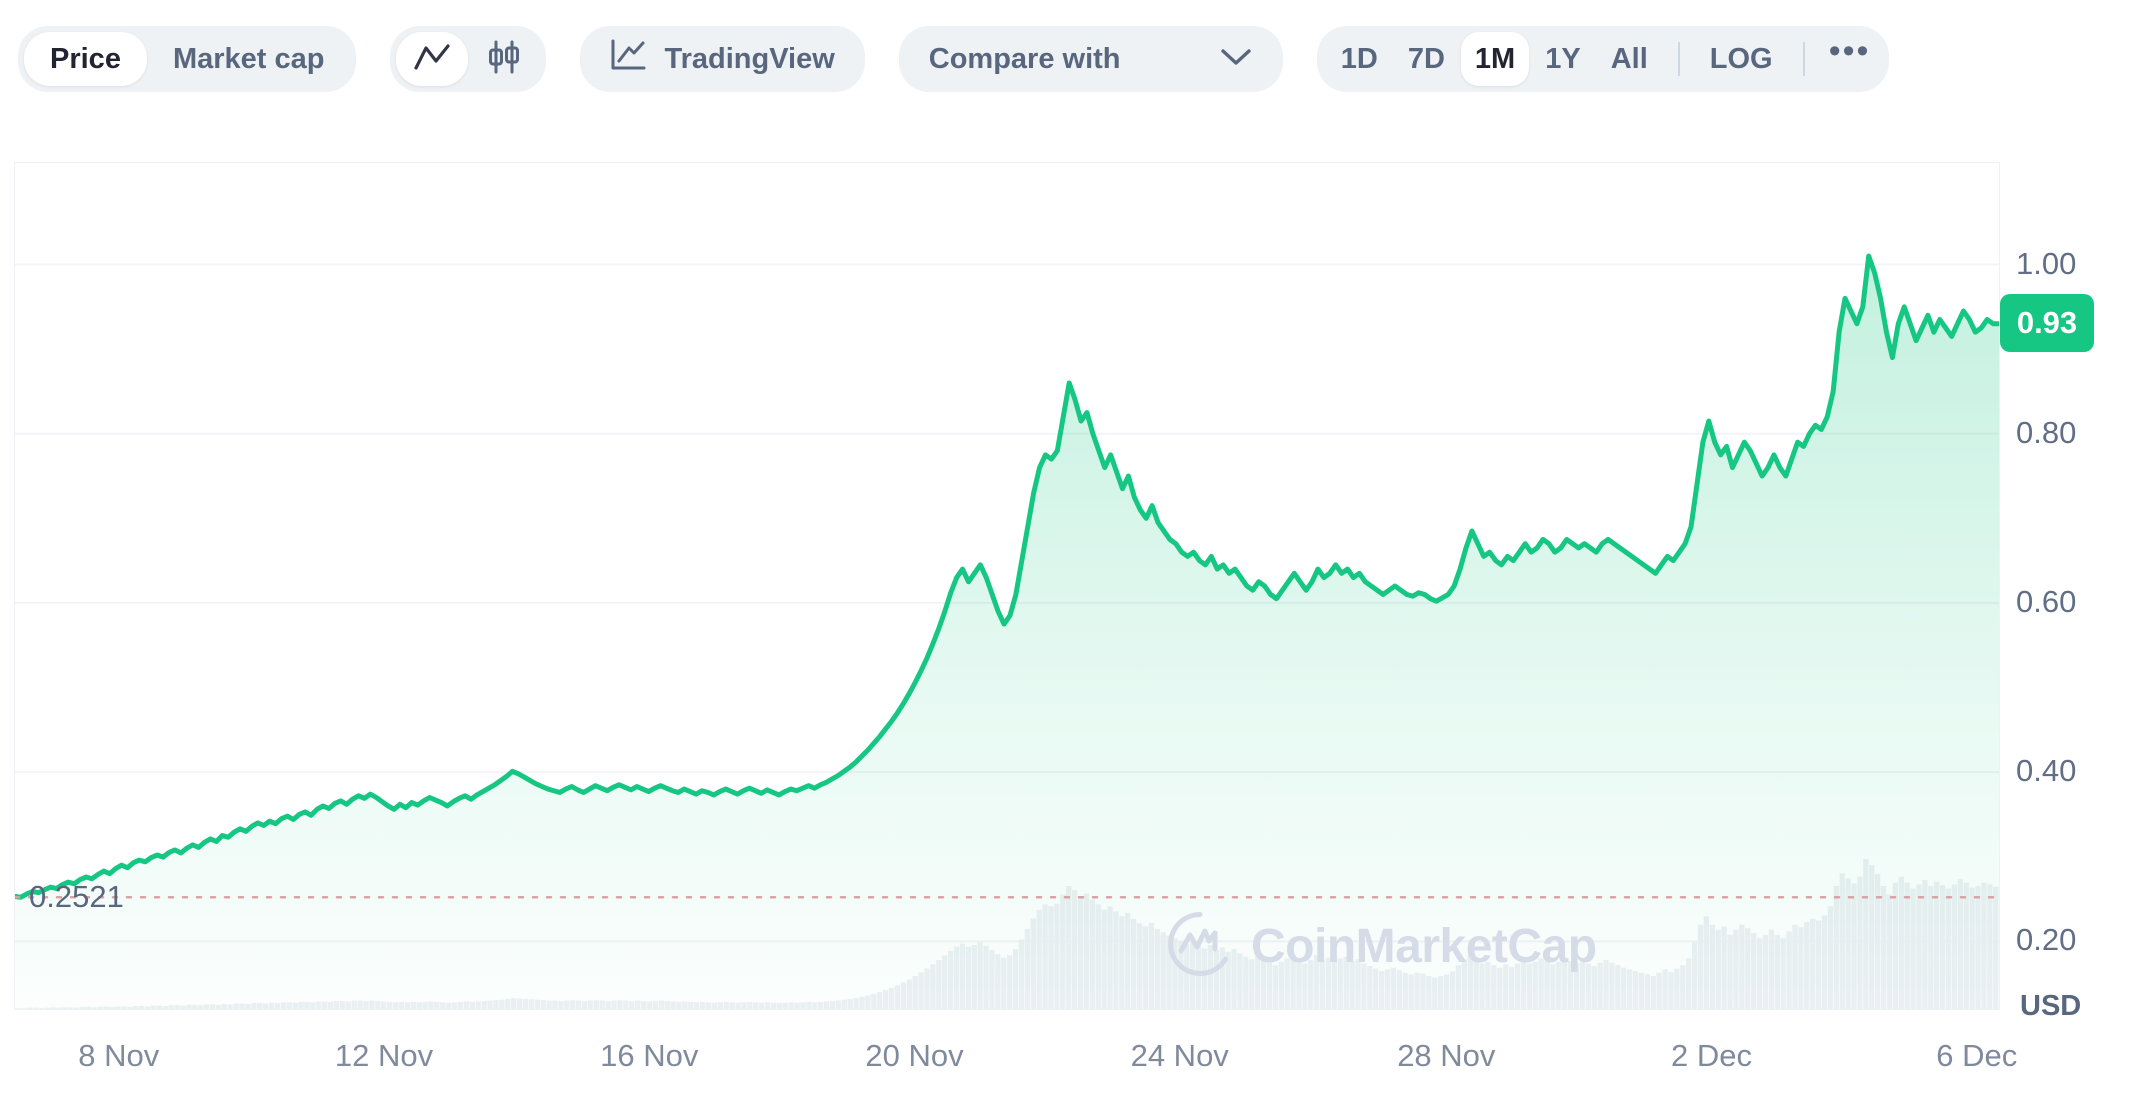 This screenshot has height=1098, width=2155. I want to click on range-button-1d: 1D, so click(1359, 59).